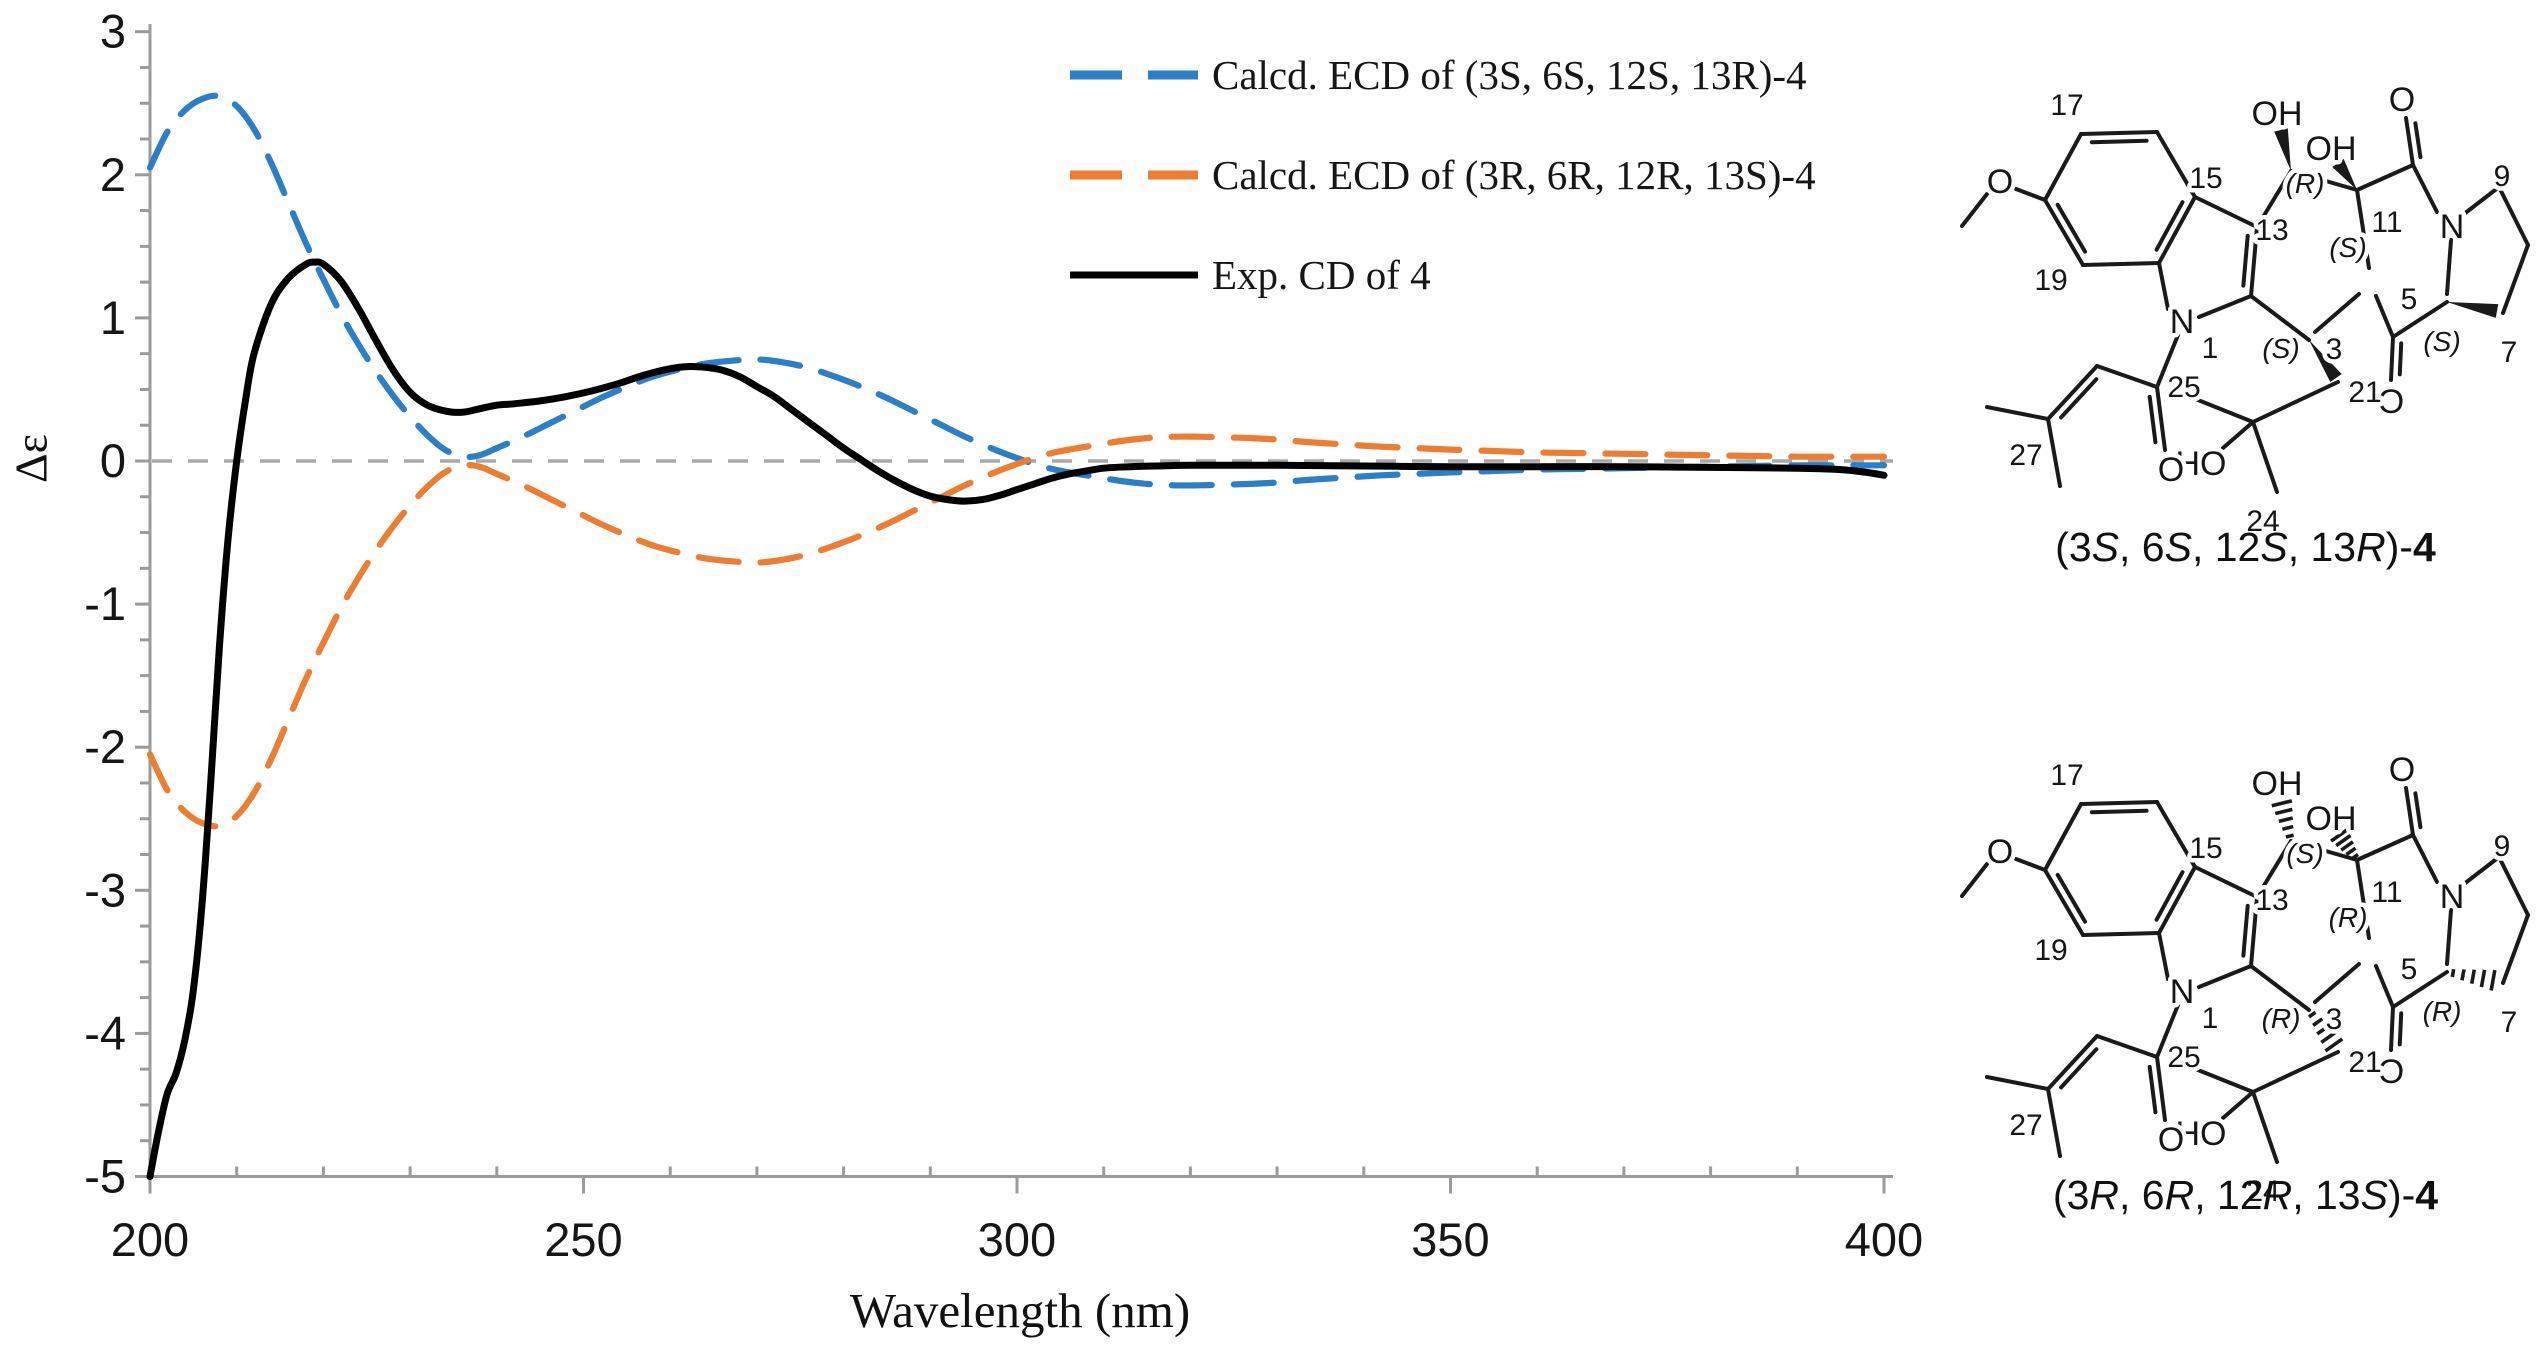 The image size is (2541, 1361). What do you see at coordinates (113, 31) in the screenshot?
I see `y-tick-label: 3` at bounding box center [113, 31].